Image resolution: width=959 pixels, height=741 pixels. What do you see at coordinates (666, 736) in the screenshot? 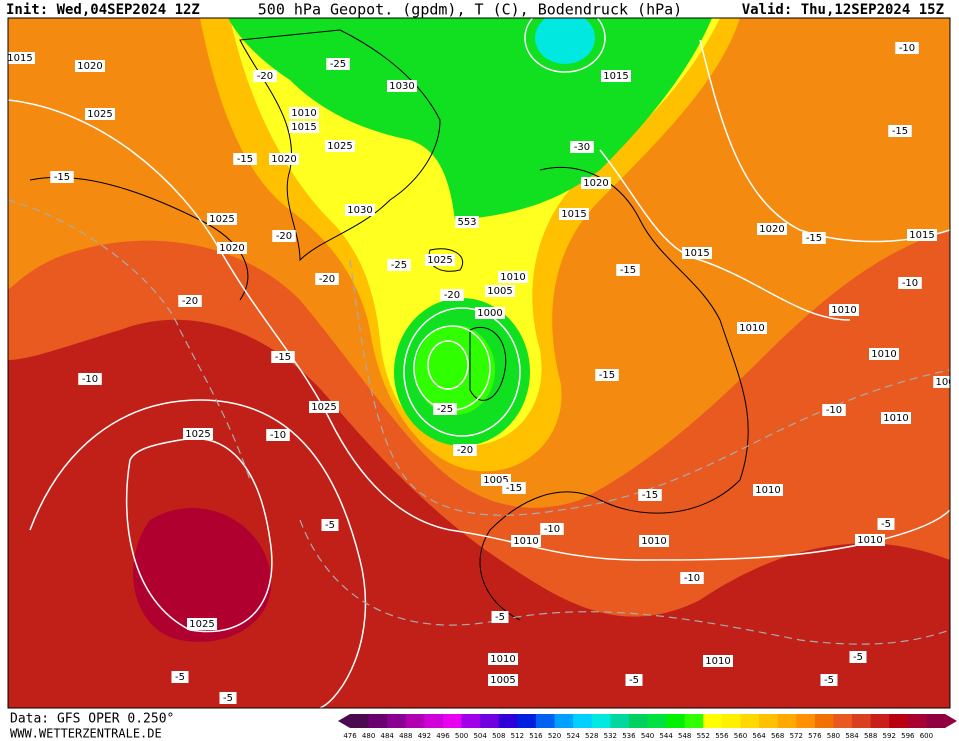
I see `legend-label: 544` at bounding box center [666, 736].